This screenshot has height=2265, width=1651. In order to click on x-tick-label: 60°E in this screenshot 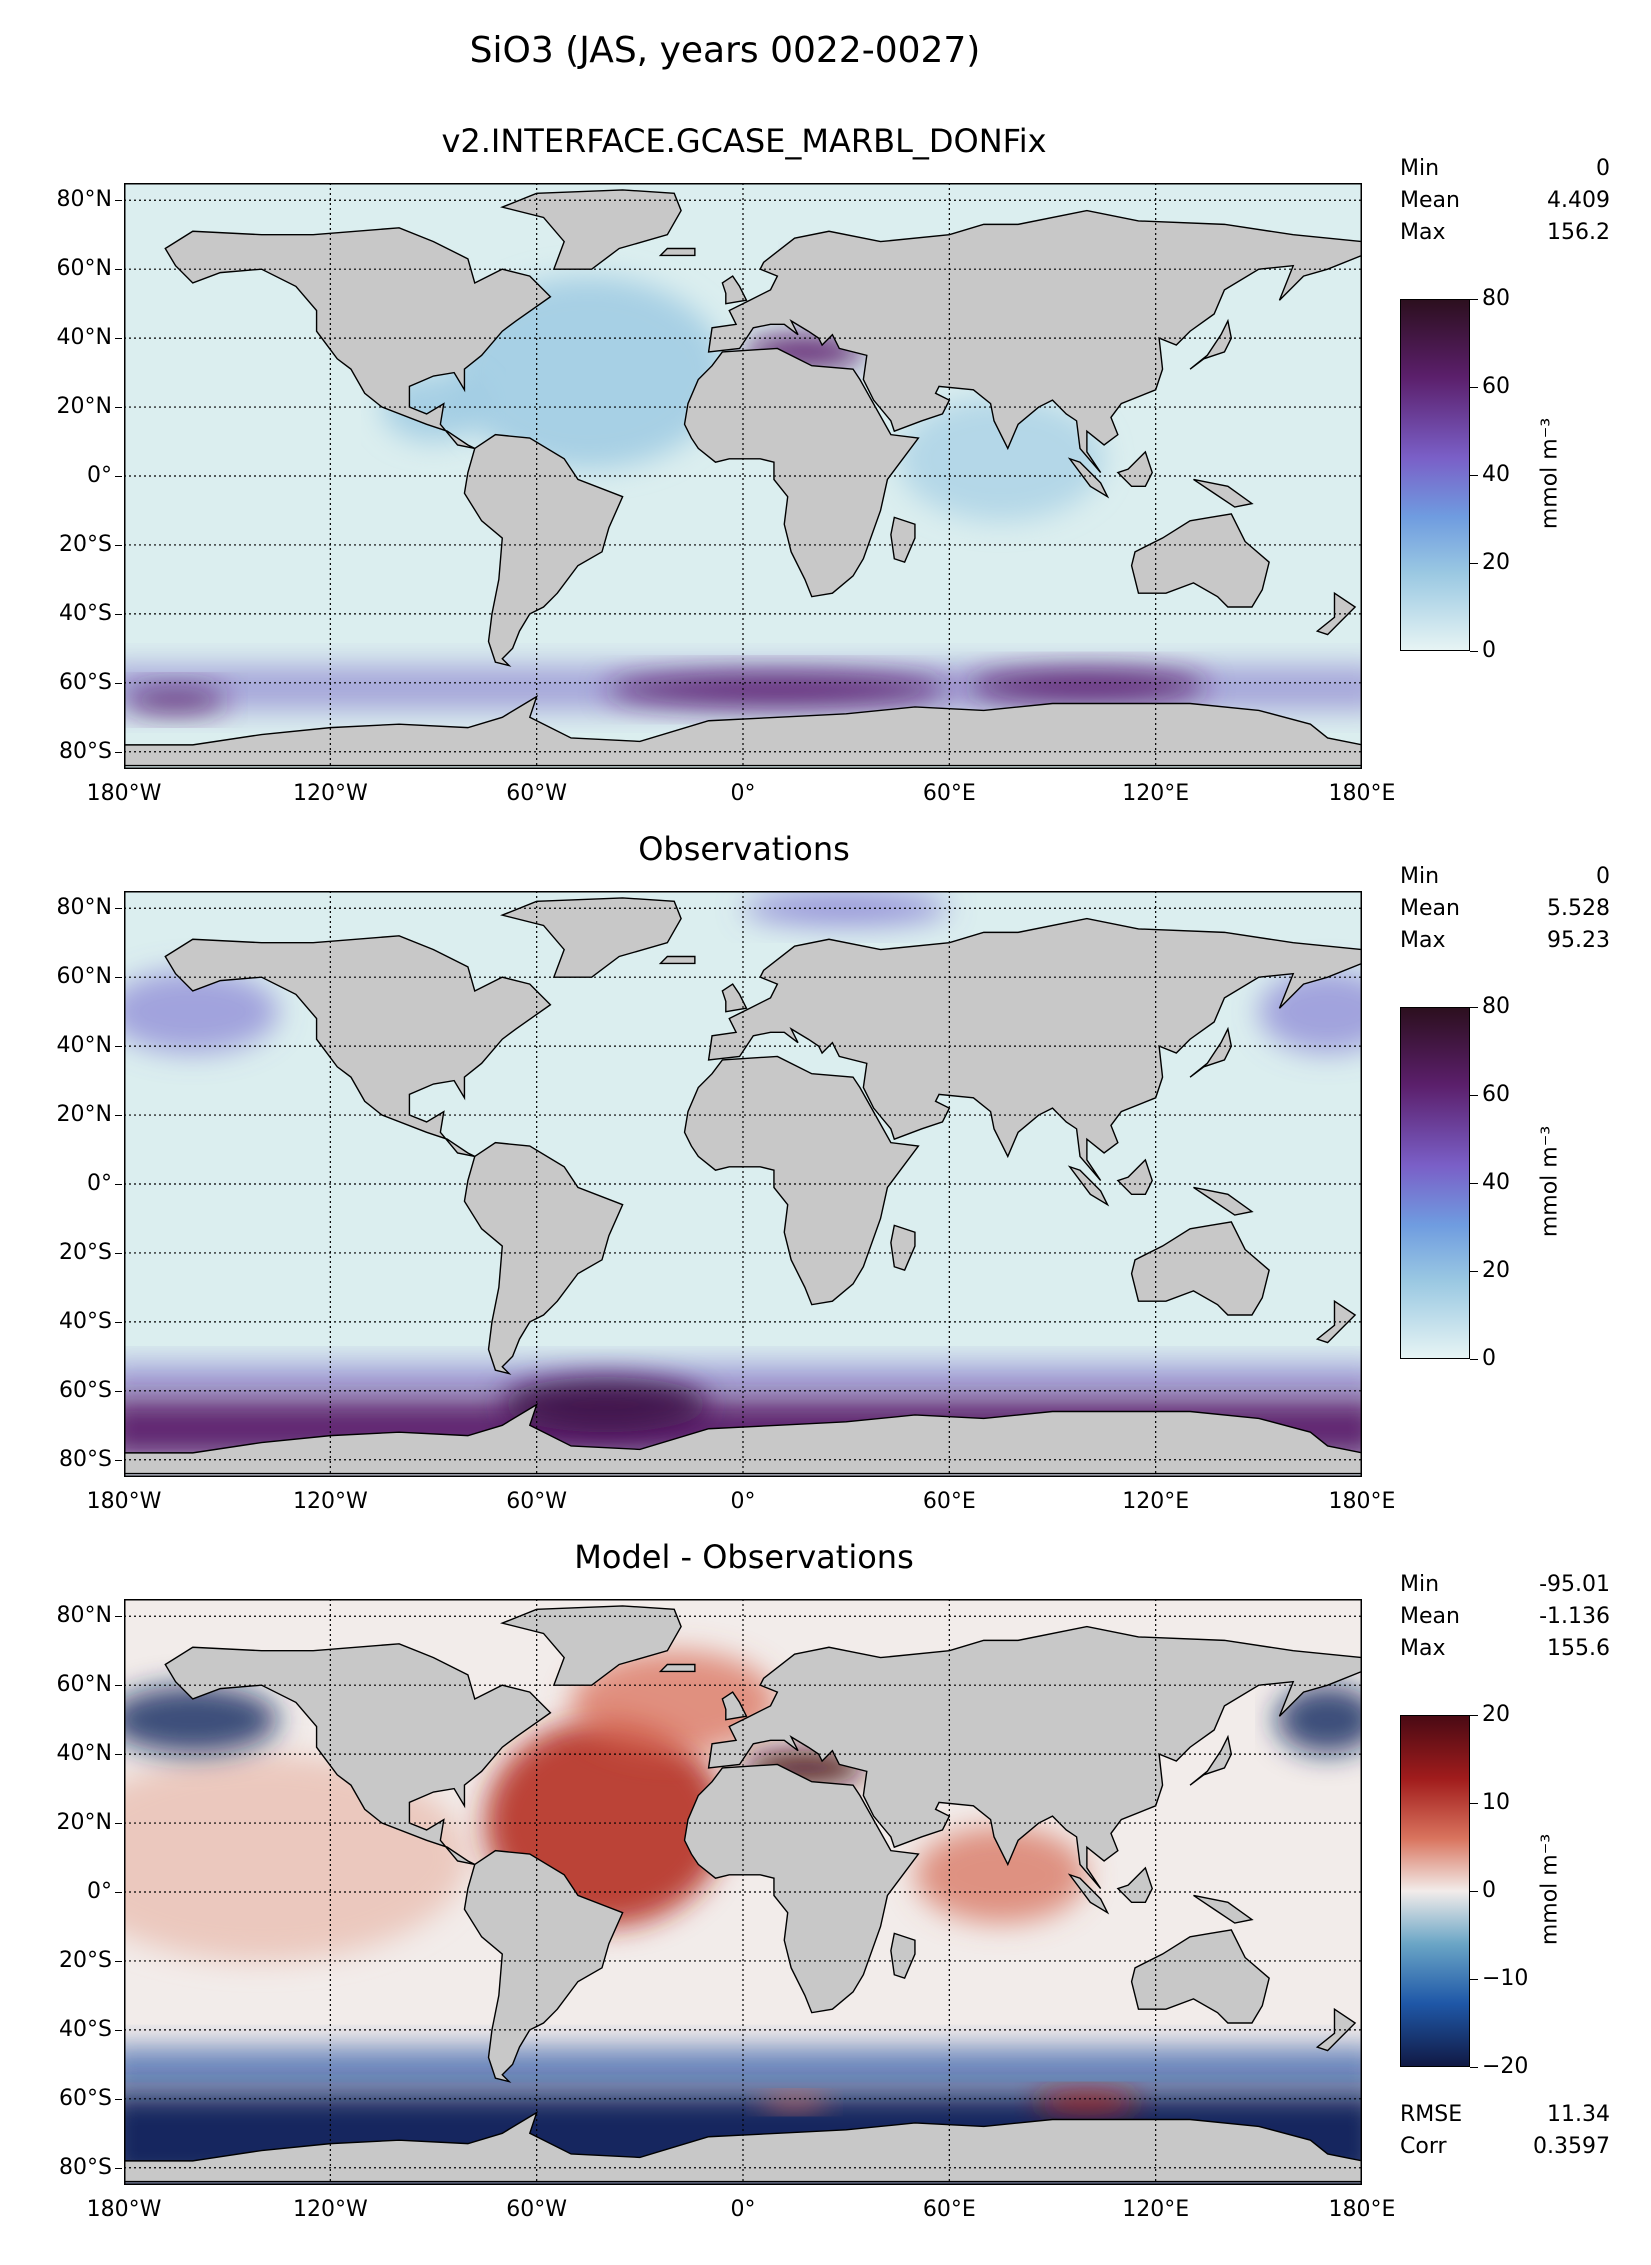, I will do `click(949, 793)`.